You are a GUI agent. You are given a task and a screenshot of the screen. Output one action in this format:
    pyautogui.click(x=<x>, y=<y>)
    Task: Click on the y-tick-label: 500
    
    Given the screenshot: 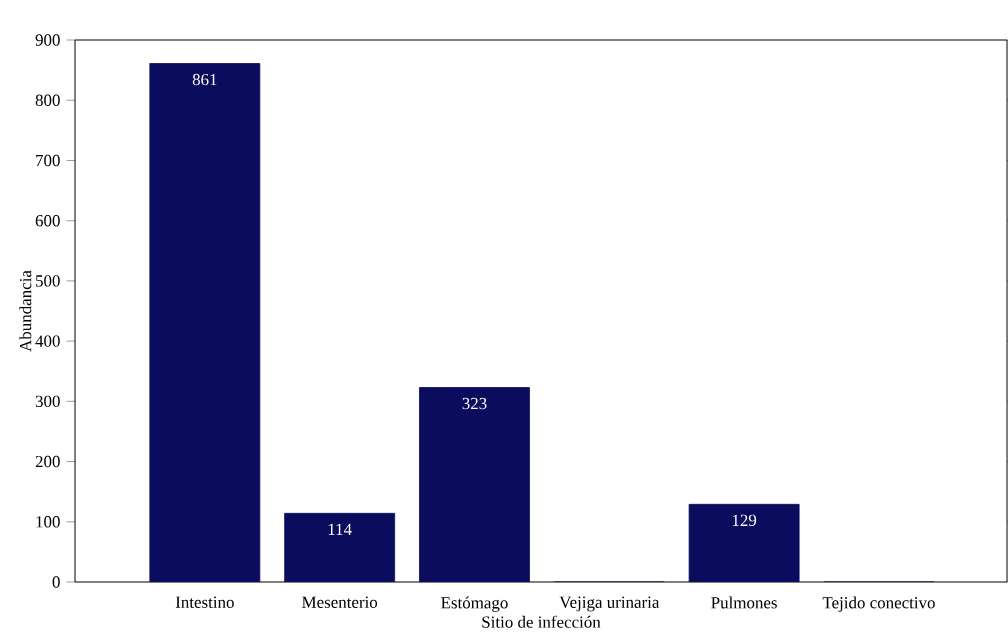 What is the action you would take?
    pyautogui.click(x=48, y=281)
    